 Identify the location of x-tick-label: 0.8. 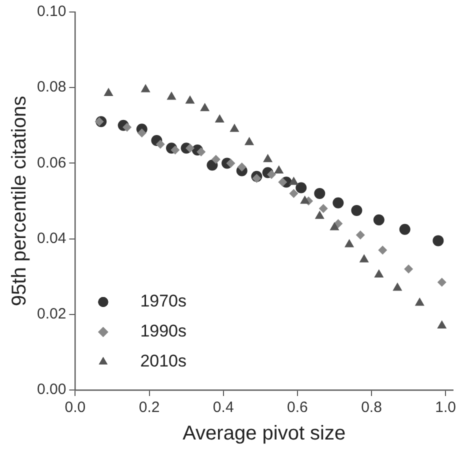
(371, 407).